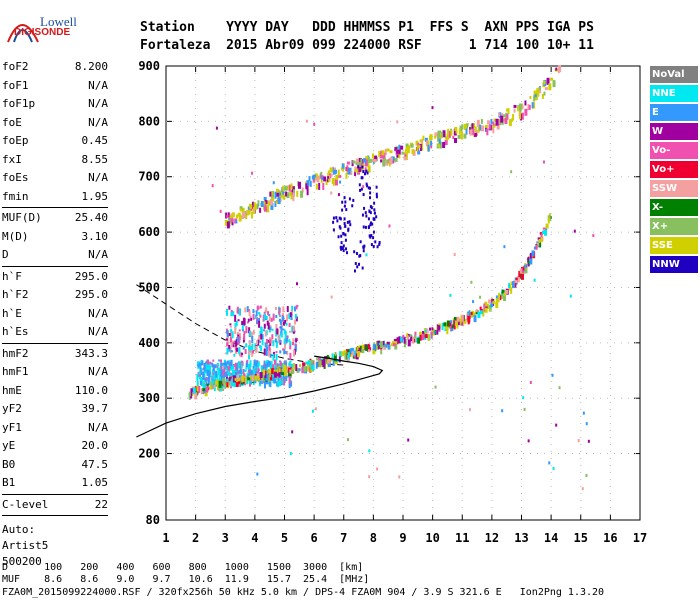 This screenshot has width=700, height=600. I want to click on separator, so click(55, 343).